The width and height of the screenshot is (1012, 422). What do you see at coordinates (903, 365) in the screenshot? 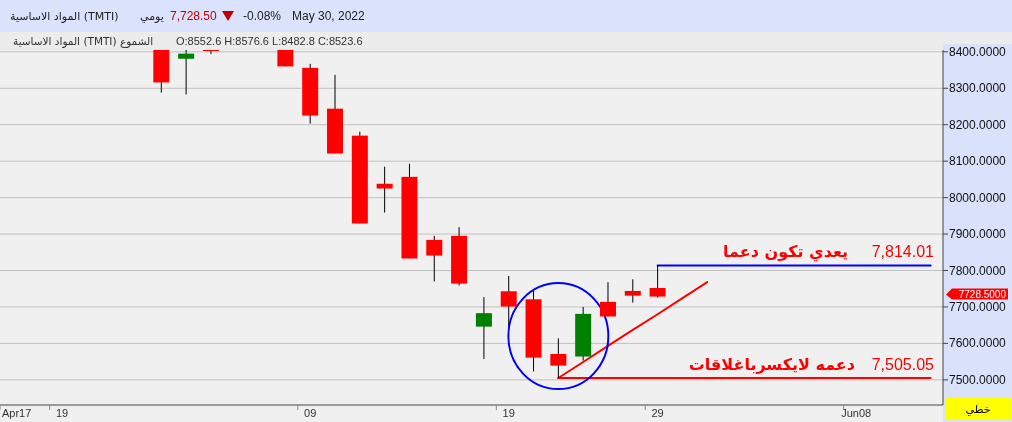
I see `annotation: 7,505.05` at bounding box center [903, 365].